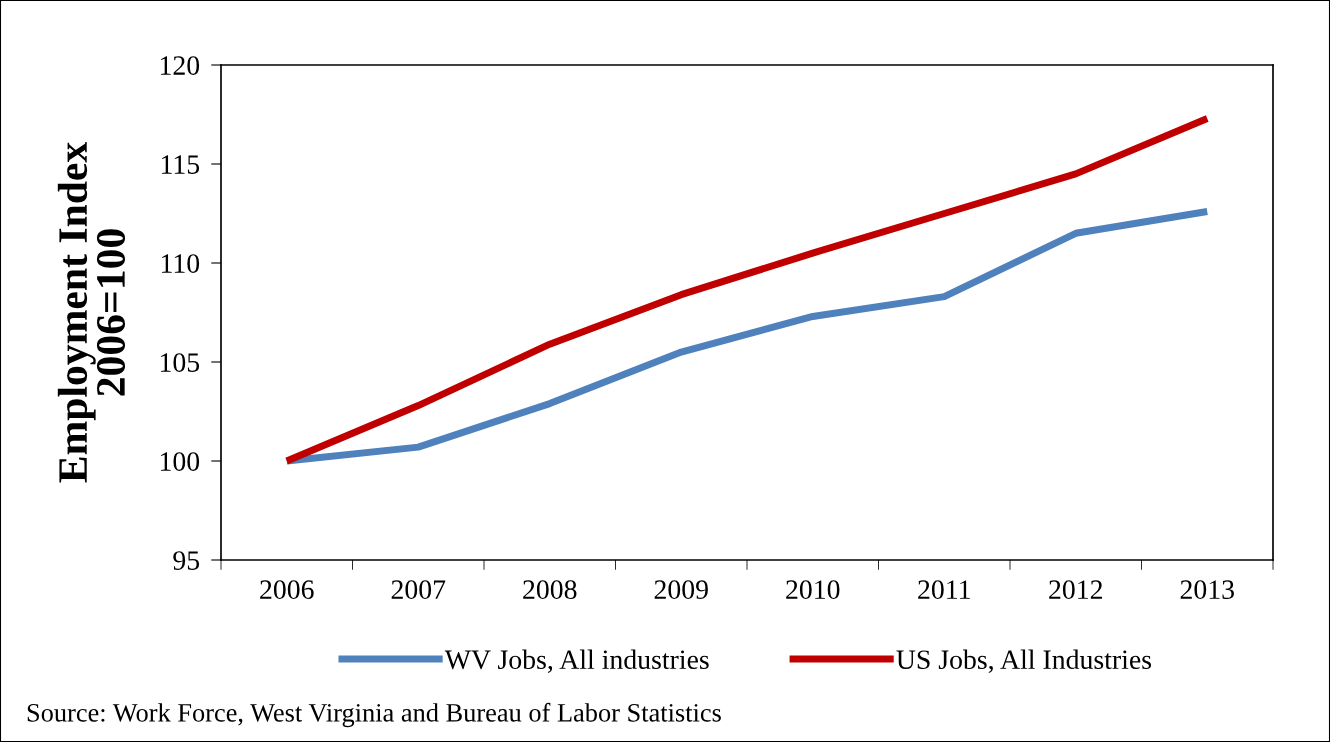  Describe the element at coordinates (813, 589) in the screenshot. I see `x-tick-label: 2010` at that location.